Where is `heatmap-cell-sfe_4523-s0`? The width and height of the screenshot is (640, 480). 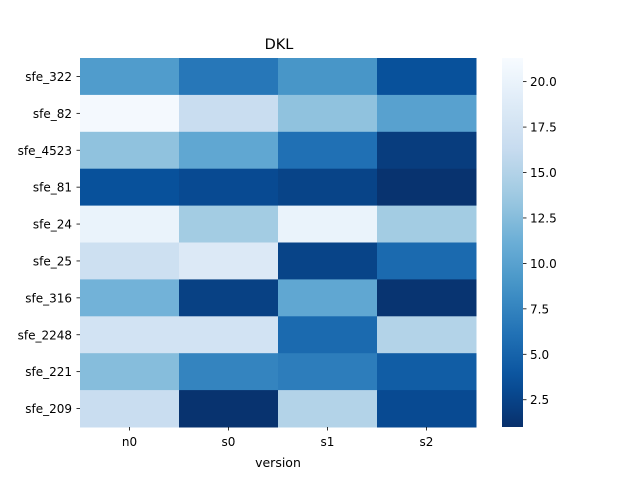
heatmap-cell-sfe_4523-s0 is located at coordinates (229, 150).